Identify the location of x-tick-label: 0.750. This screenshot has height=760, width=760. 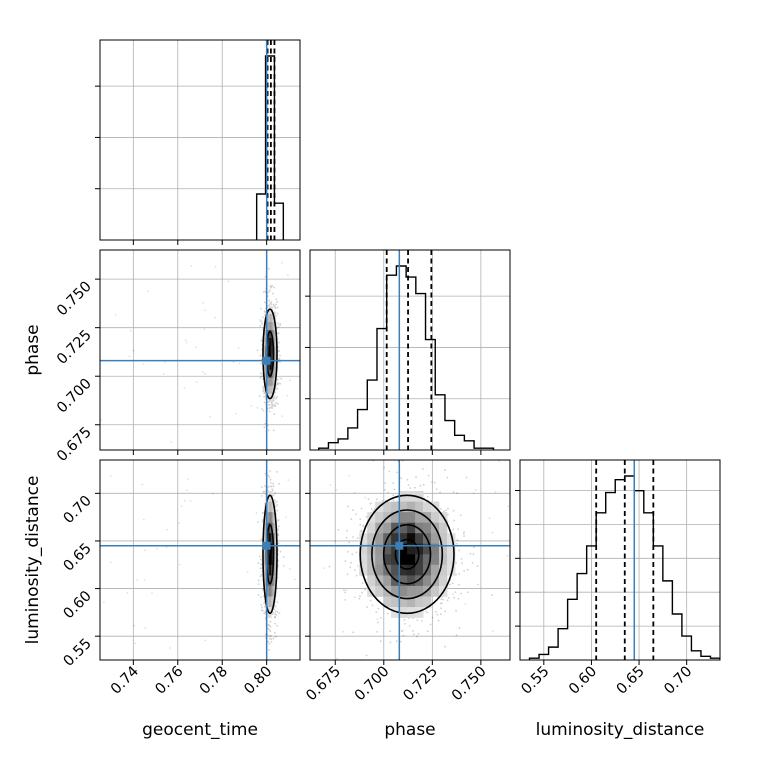
(469, 684).